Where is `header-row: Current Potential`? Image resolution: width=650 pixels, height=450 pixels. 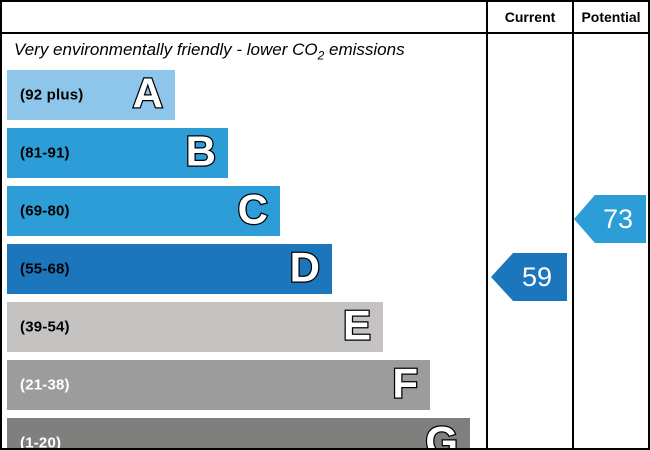
header-row: Current Potential is located at coordinates (325, 18).